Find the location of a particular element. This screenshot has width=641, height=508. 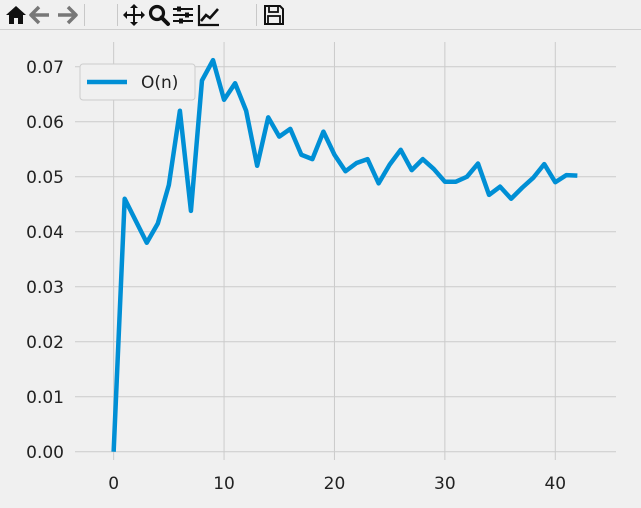

x-tick-label: 40 is located at coordinates (555, 484).